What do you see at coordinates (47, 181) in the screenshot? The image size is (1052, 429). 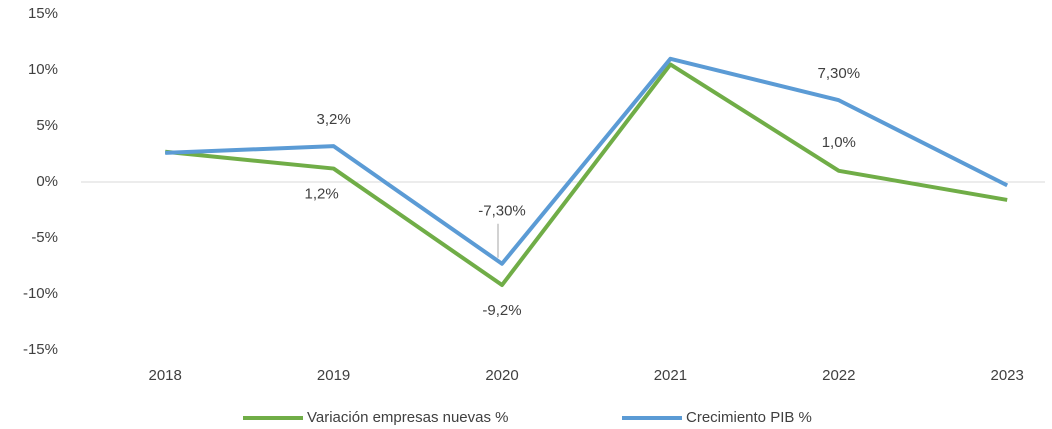 I see `y-tick-label: 0%` at bounding box center [47, 181].